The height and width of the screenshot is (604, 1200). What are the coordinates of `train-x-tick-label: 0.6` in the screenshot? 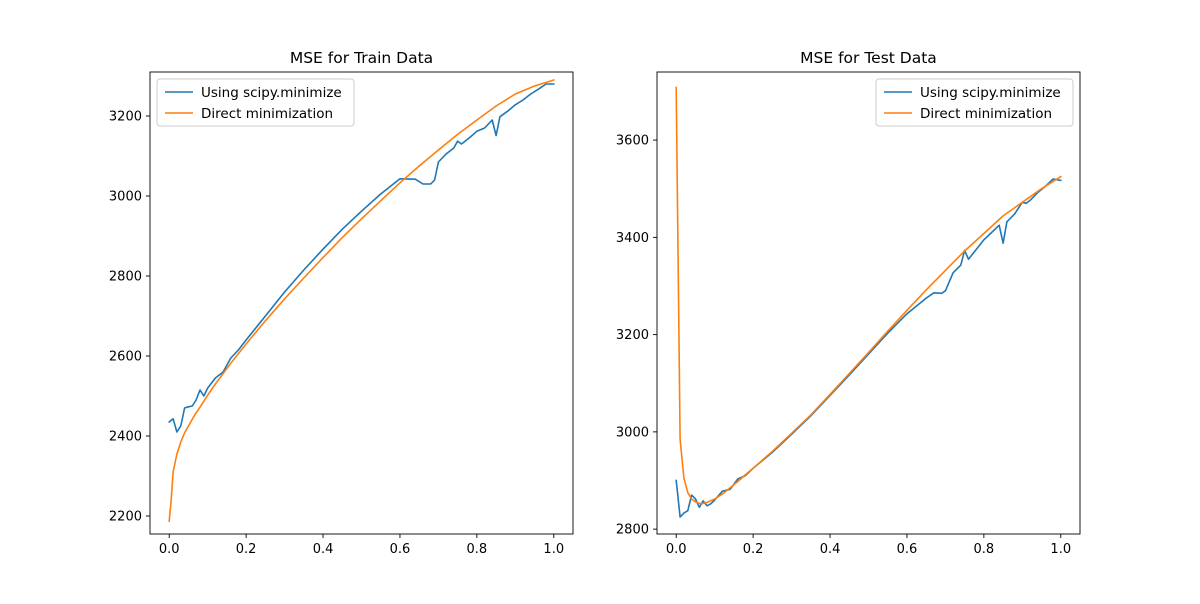 It's located at (400, 549).